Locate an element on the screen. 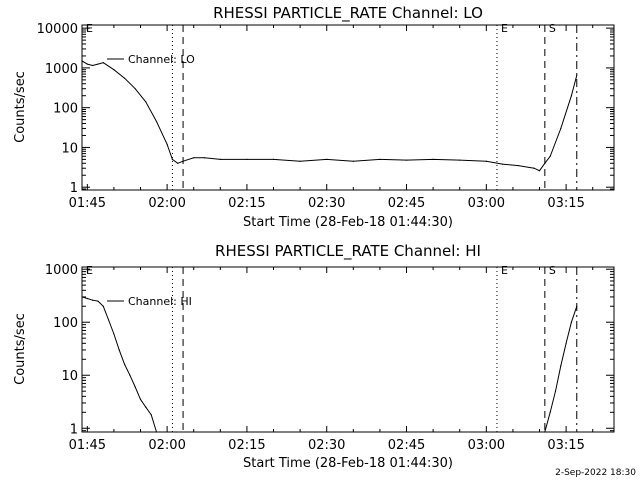  x-axis-label-lo: Start Time (28-Feb-18 01:44:30) is located at coordinates (348, 222).